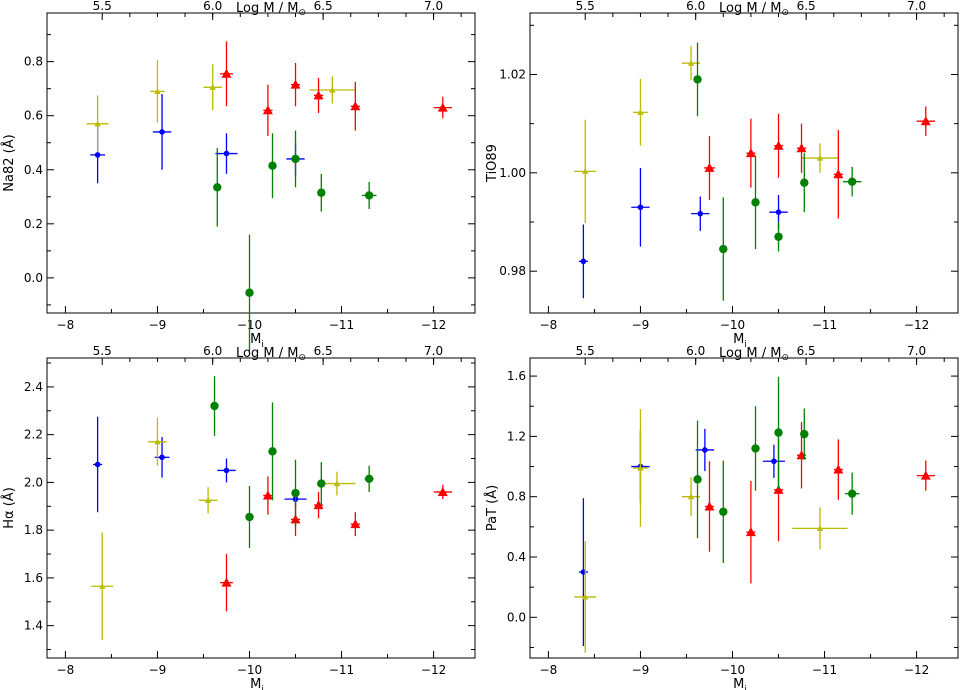  I want to click on y-tick-label: 1.6, so click(516, 376).